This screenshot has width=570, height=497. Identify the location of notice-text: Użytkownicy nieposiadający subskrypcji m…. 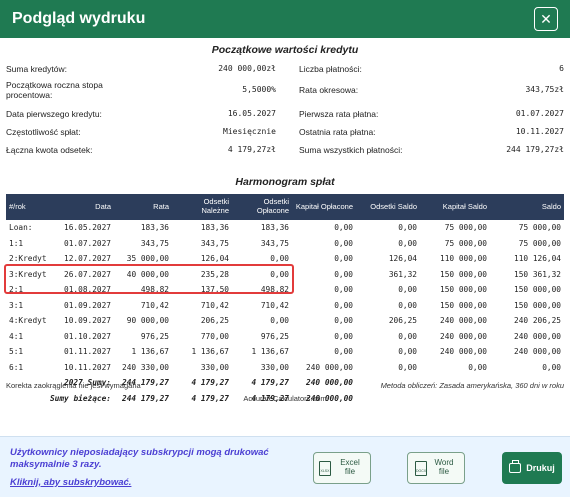
(139, 459).